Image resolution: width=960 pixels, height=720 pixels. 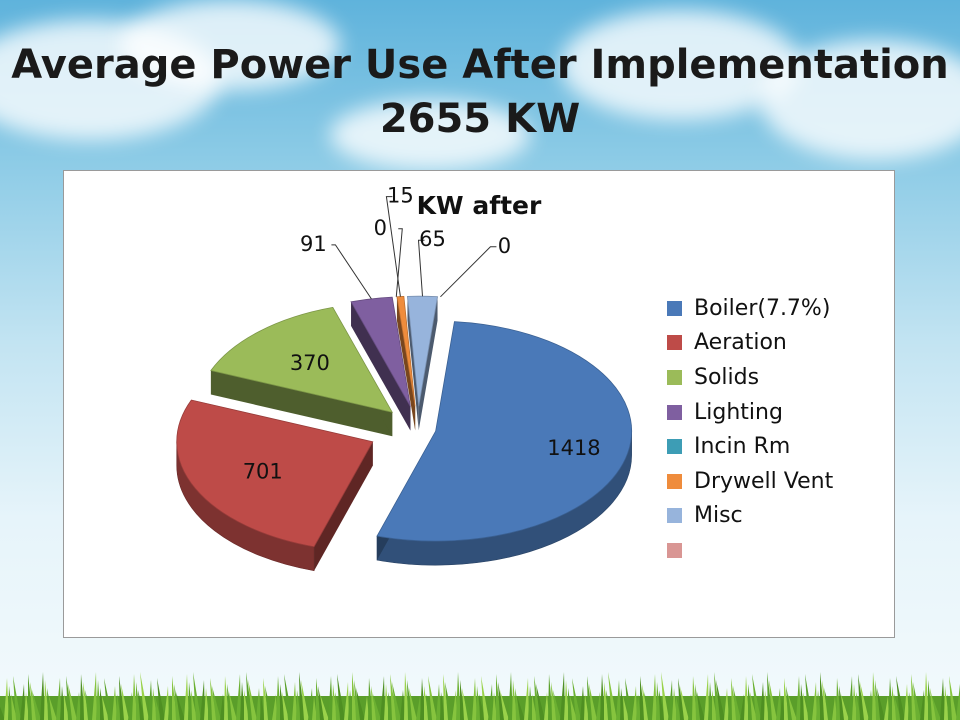 I want to click on grass-decoration, so click(x=480, y=696).